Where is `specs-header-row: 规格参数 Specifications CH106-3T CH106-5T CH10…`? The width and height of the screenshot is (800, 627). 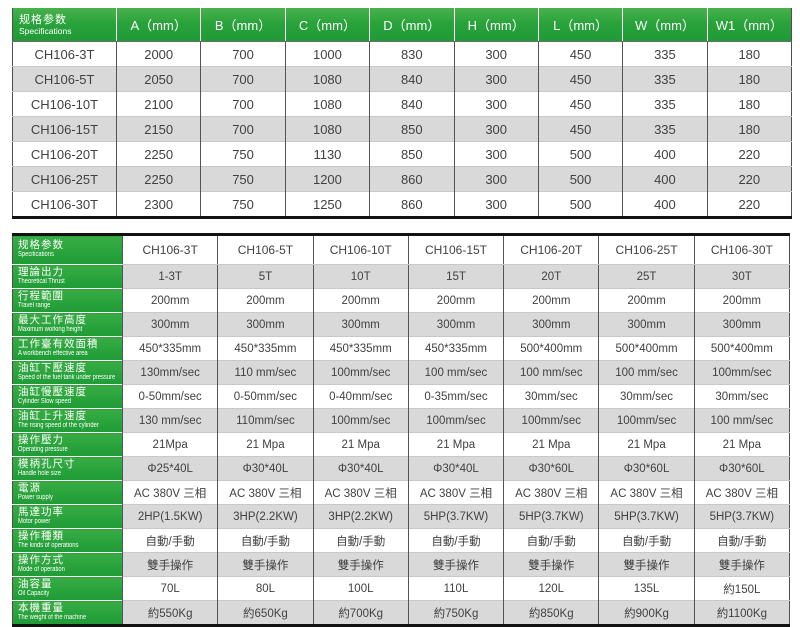 specs-header-row: 规格参数 Specifications CH106-3T CH106-5T CH10… is located at coordinates (401, 249).